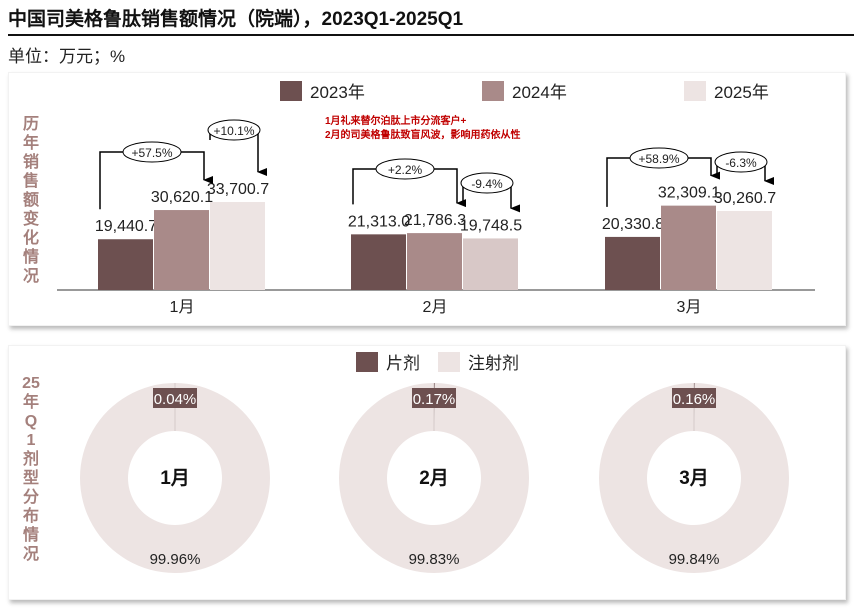  Describe the element at coordinates (237, 246) in the screenshot. I see `bar-2025年-1月` at that location.